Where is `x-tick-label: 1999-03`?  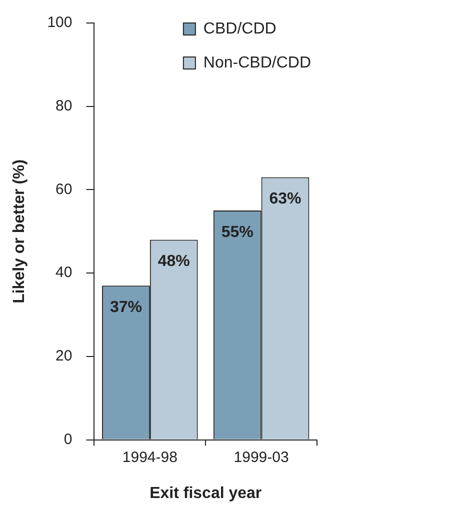
x-tick-label: 1999-03 is located at coordinates (261, 457).